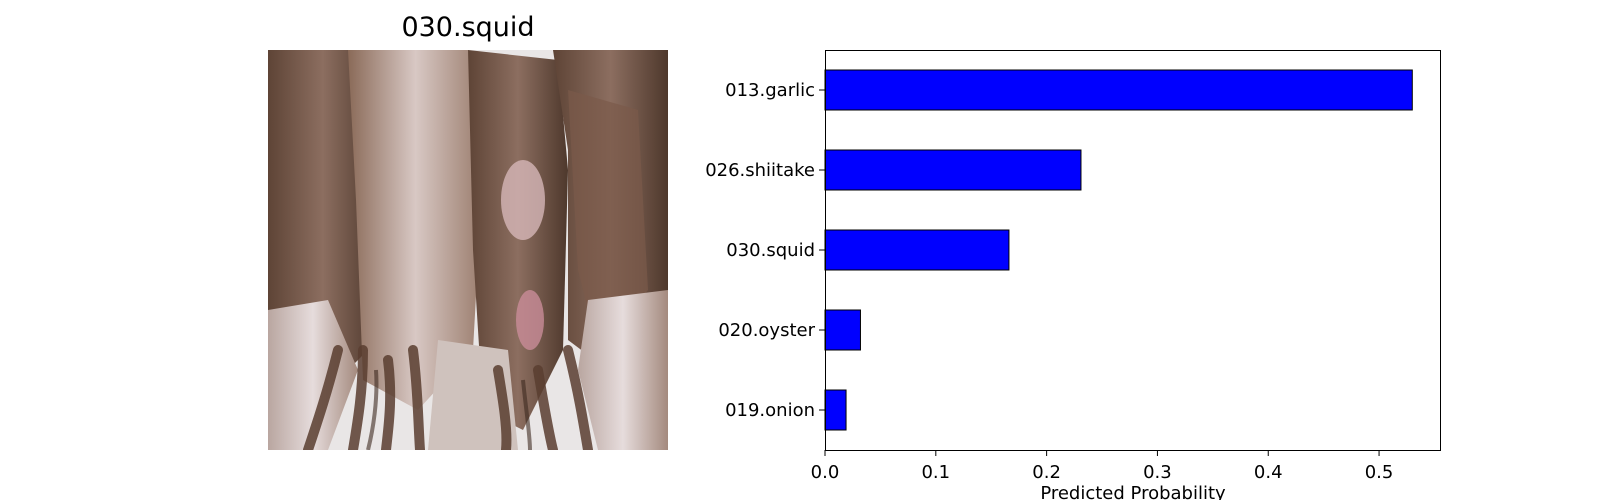  Describe the element at coordinates (770, 410) in the screenshot. I see `y-tick-label: 019.onion` at that location.